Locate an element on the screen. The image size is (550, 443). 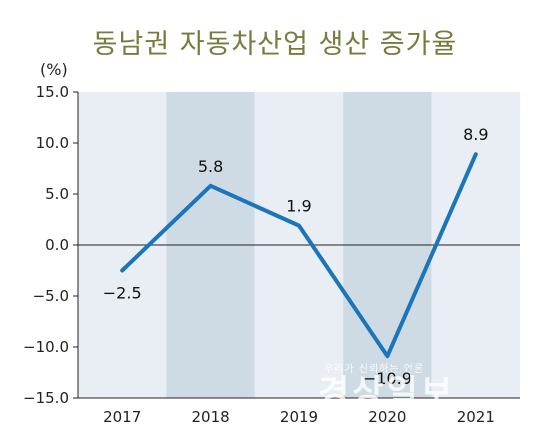
x-tick-labels: 2017 2018 2019 2020 2021 is located at coordinates (299, 417).